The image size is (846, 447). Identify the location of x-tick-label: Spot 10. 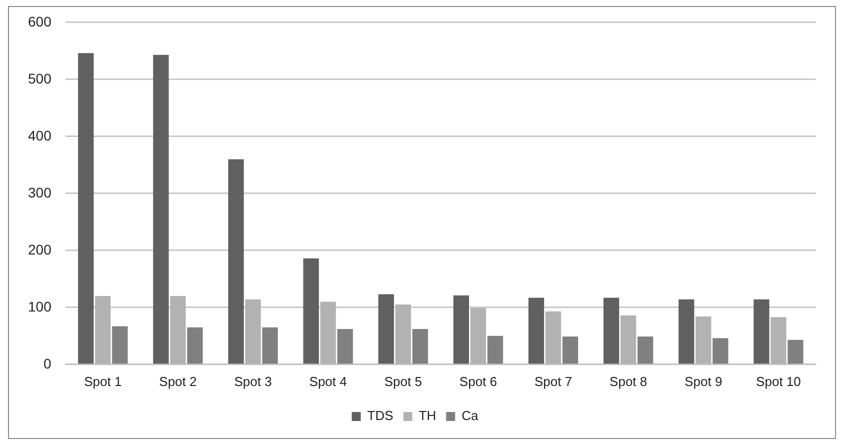
(778, 381).